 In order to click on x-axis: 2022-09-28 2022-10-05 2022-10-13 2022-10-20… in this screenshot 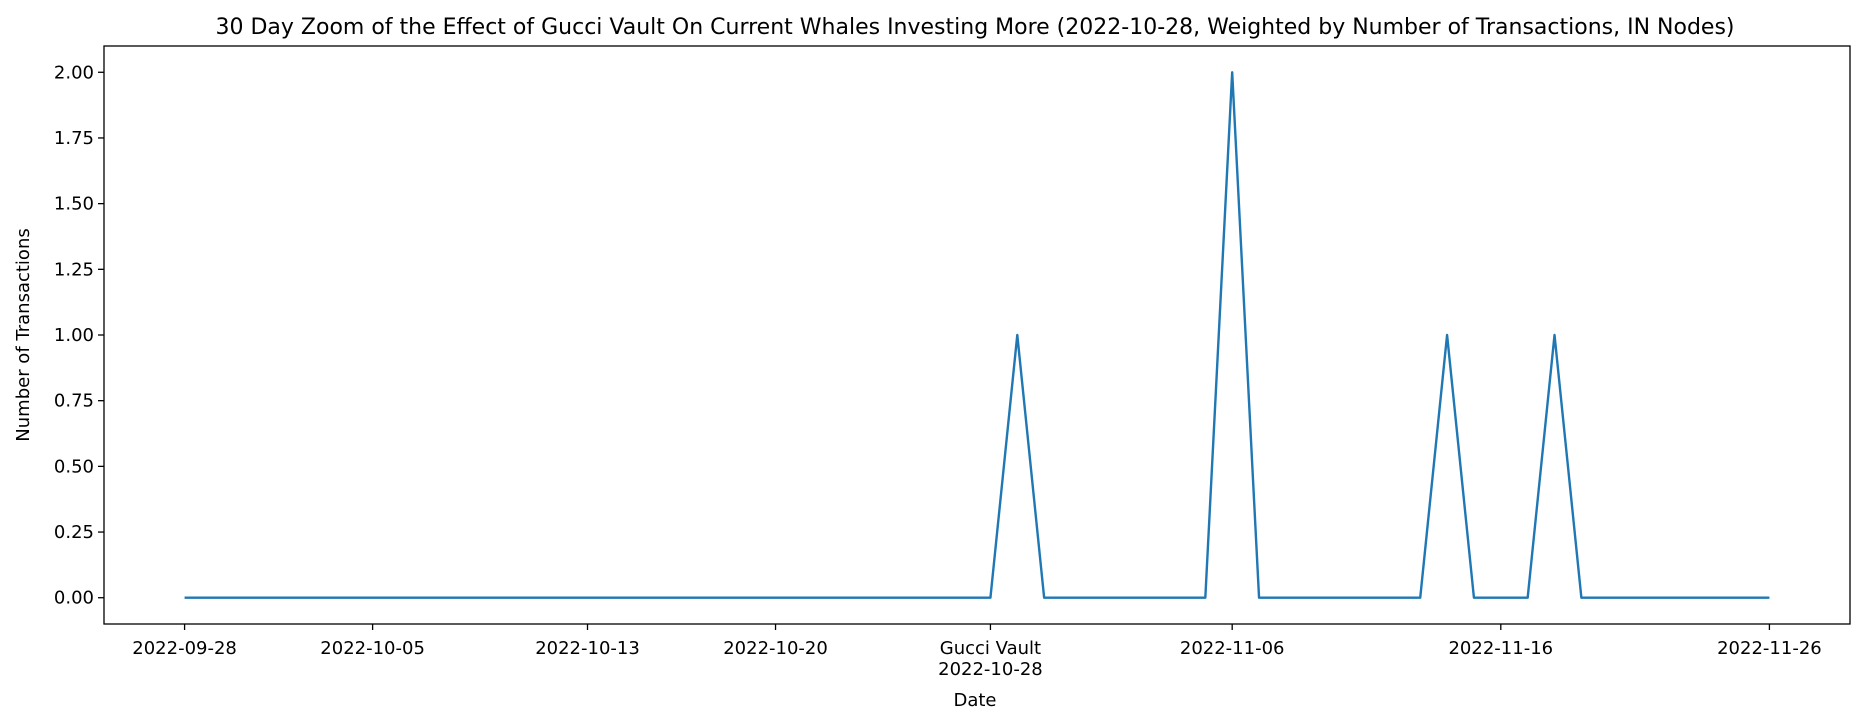, I will do `click(977, 652)`.